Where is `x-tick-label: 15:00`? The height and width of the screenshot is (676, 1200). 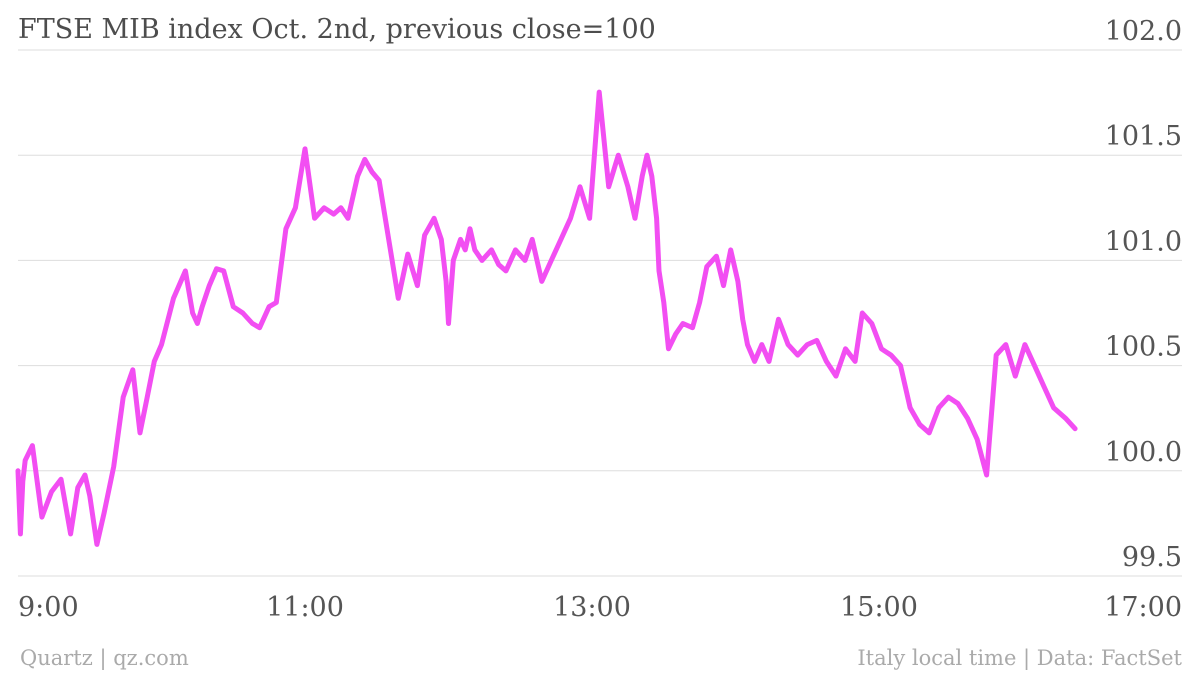
x-tick-label: 15:00 is located at coordinates (879, 607).